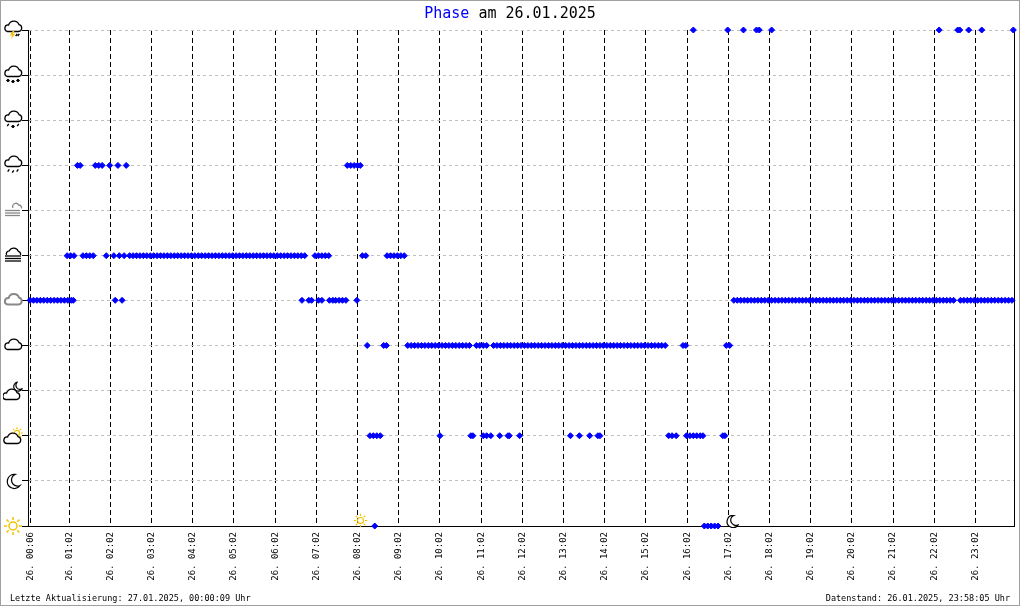 The height and width of the screenshot is (606, 1020). Describe the element at coordinates (398, 556) in the screenshot. I see `x-tick-label: 26. 09:02` at that location.